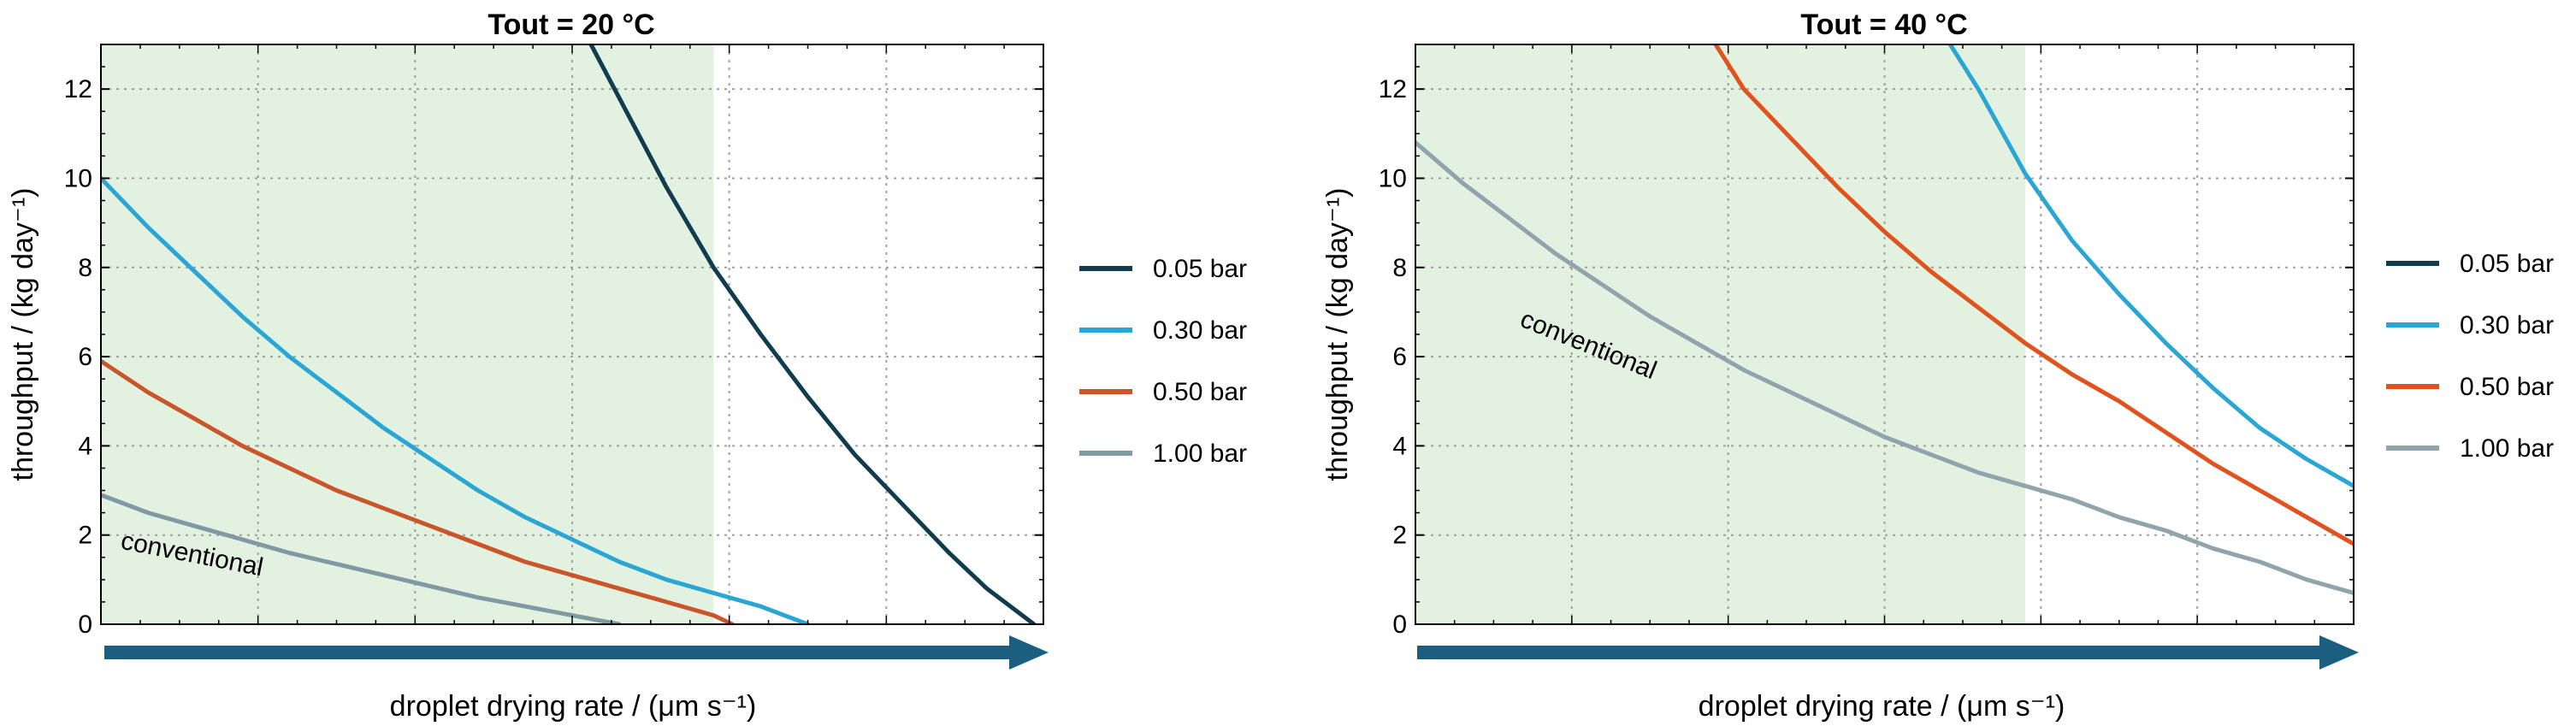 Image resolution: width=2576 pixels, height=726 pixels. Describe the element at coordinates (2150, 266) in the screenshot. I see `series-line-0-30-bar` at that location.